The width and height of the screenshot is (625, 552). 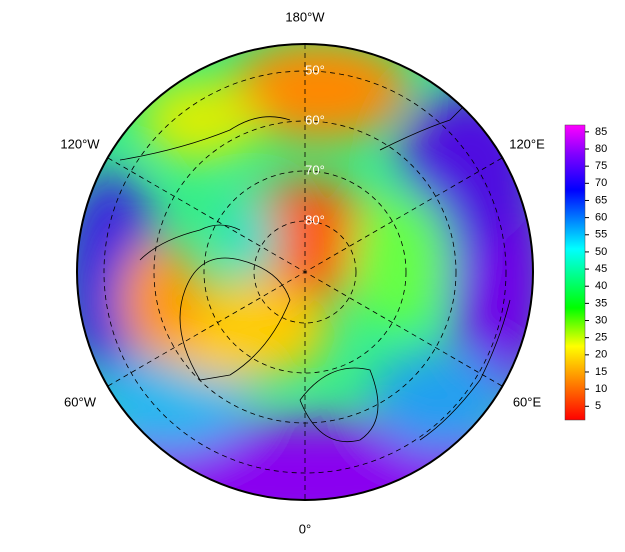 I want to click on colorbar-tick-label: 70, so click(x=601, y=183).